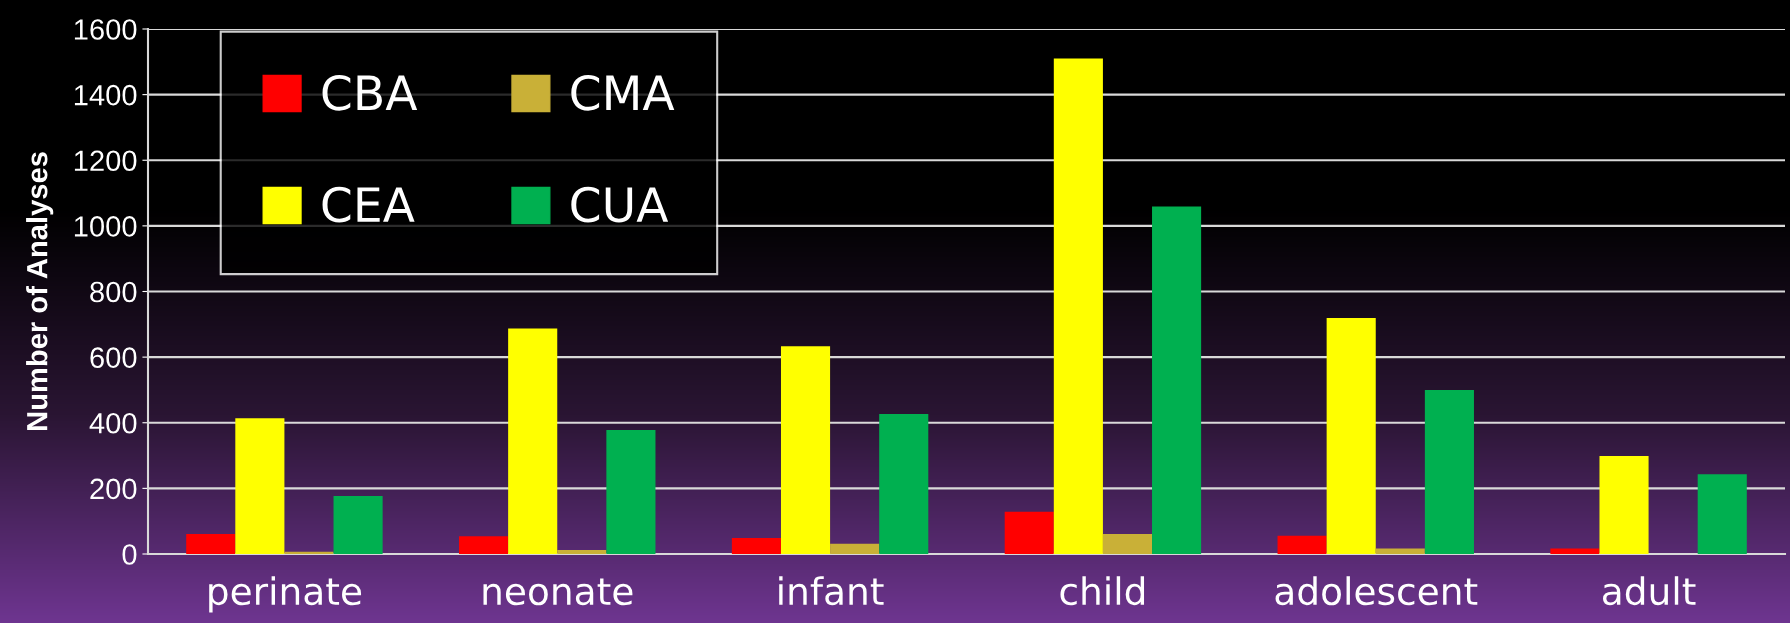 The height and width of the screenshot is (623, 1790). Describe the element at coordinates (105, 95) in the screenshot. I see `y-tick-label: 1400` at that location.